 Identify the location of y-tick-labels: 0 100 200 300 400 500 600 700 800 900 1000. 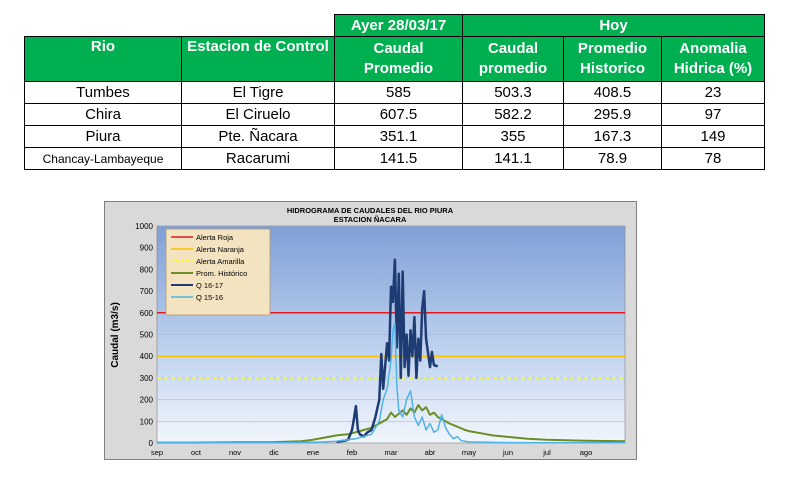
(144, 335).